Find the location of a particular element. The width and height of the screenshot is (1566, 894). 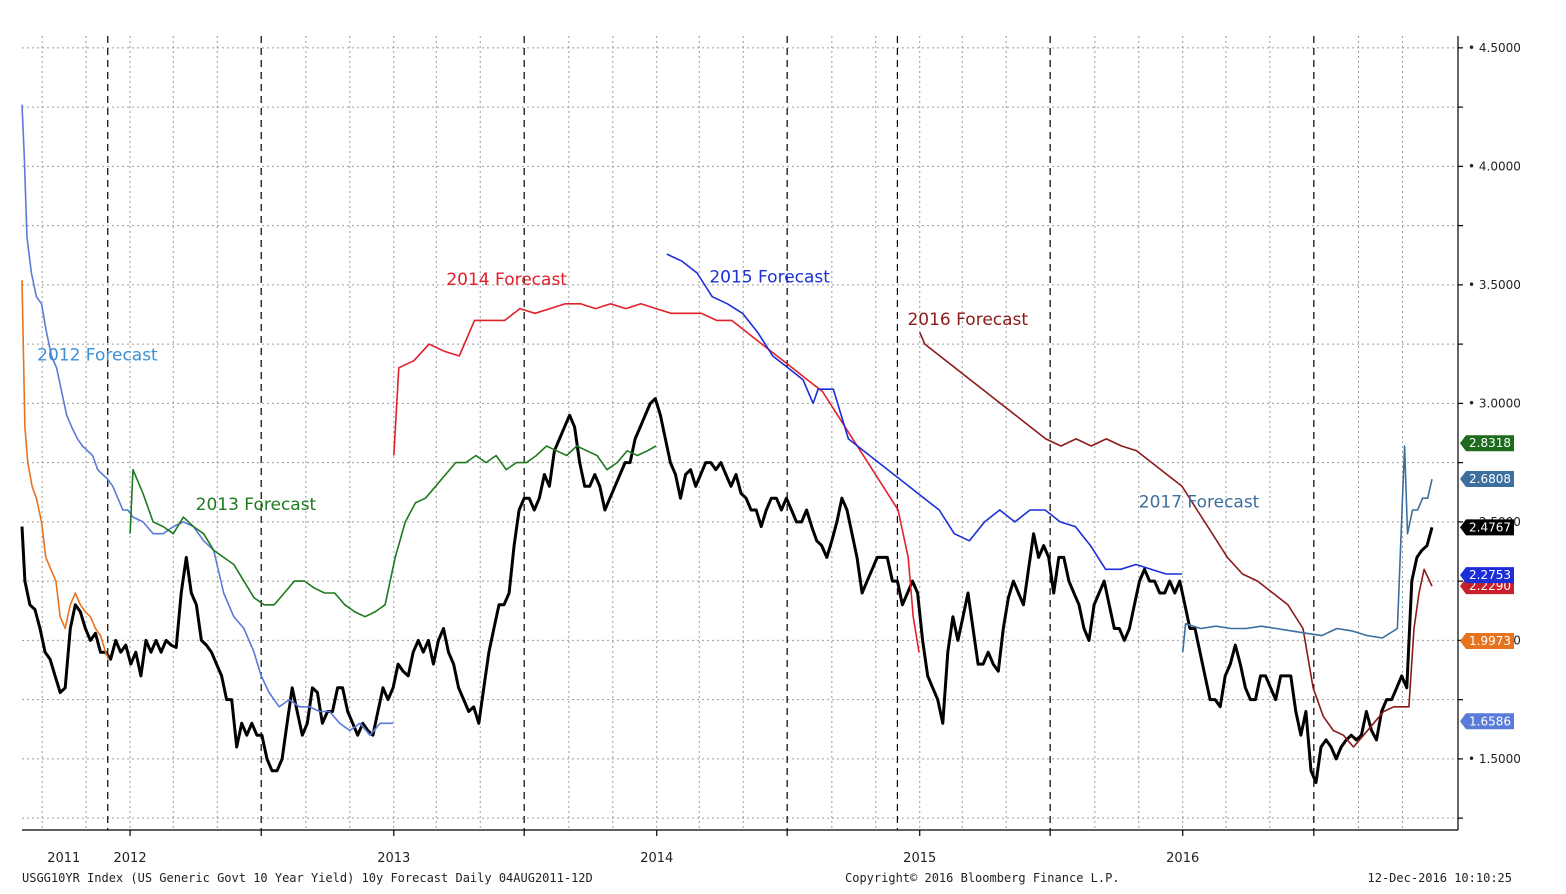

y-tick-label: • 3.0000 is located at coordinates (1494, 403).